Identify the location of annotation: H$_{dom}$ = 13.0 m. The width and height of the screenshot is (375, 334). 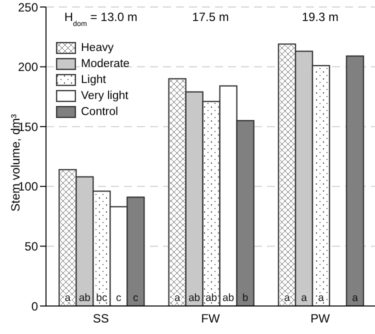
(101, 19).